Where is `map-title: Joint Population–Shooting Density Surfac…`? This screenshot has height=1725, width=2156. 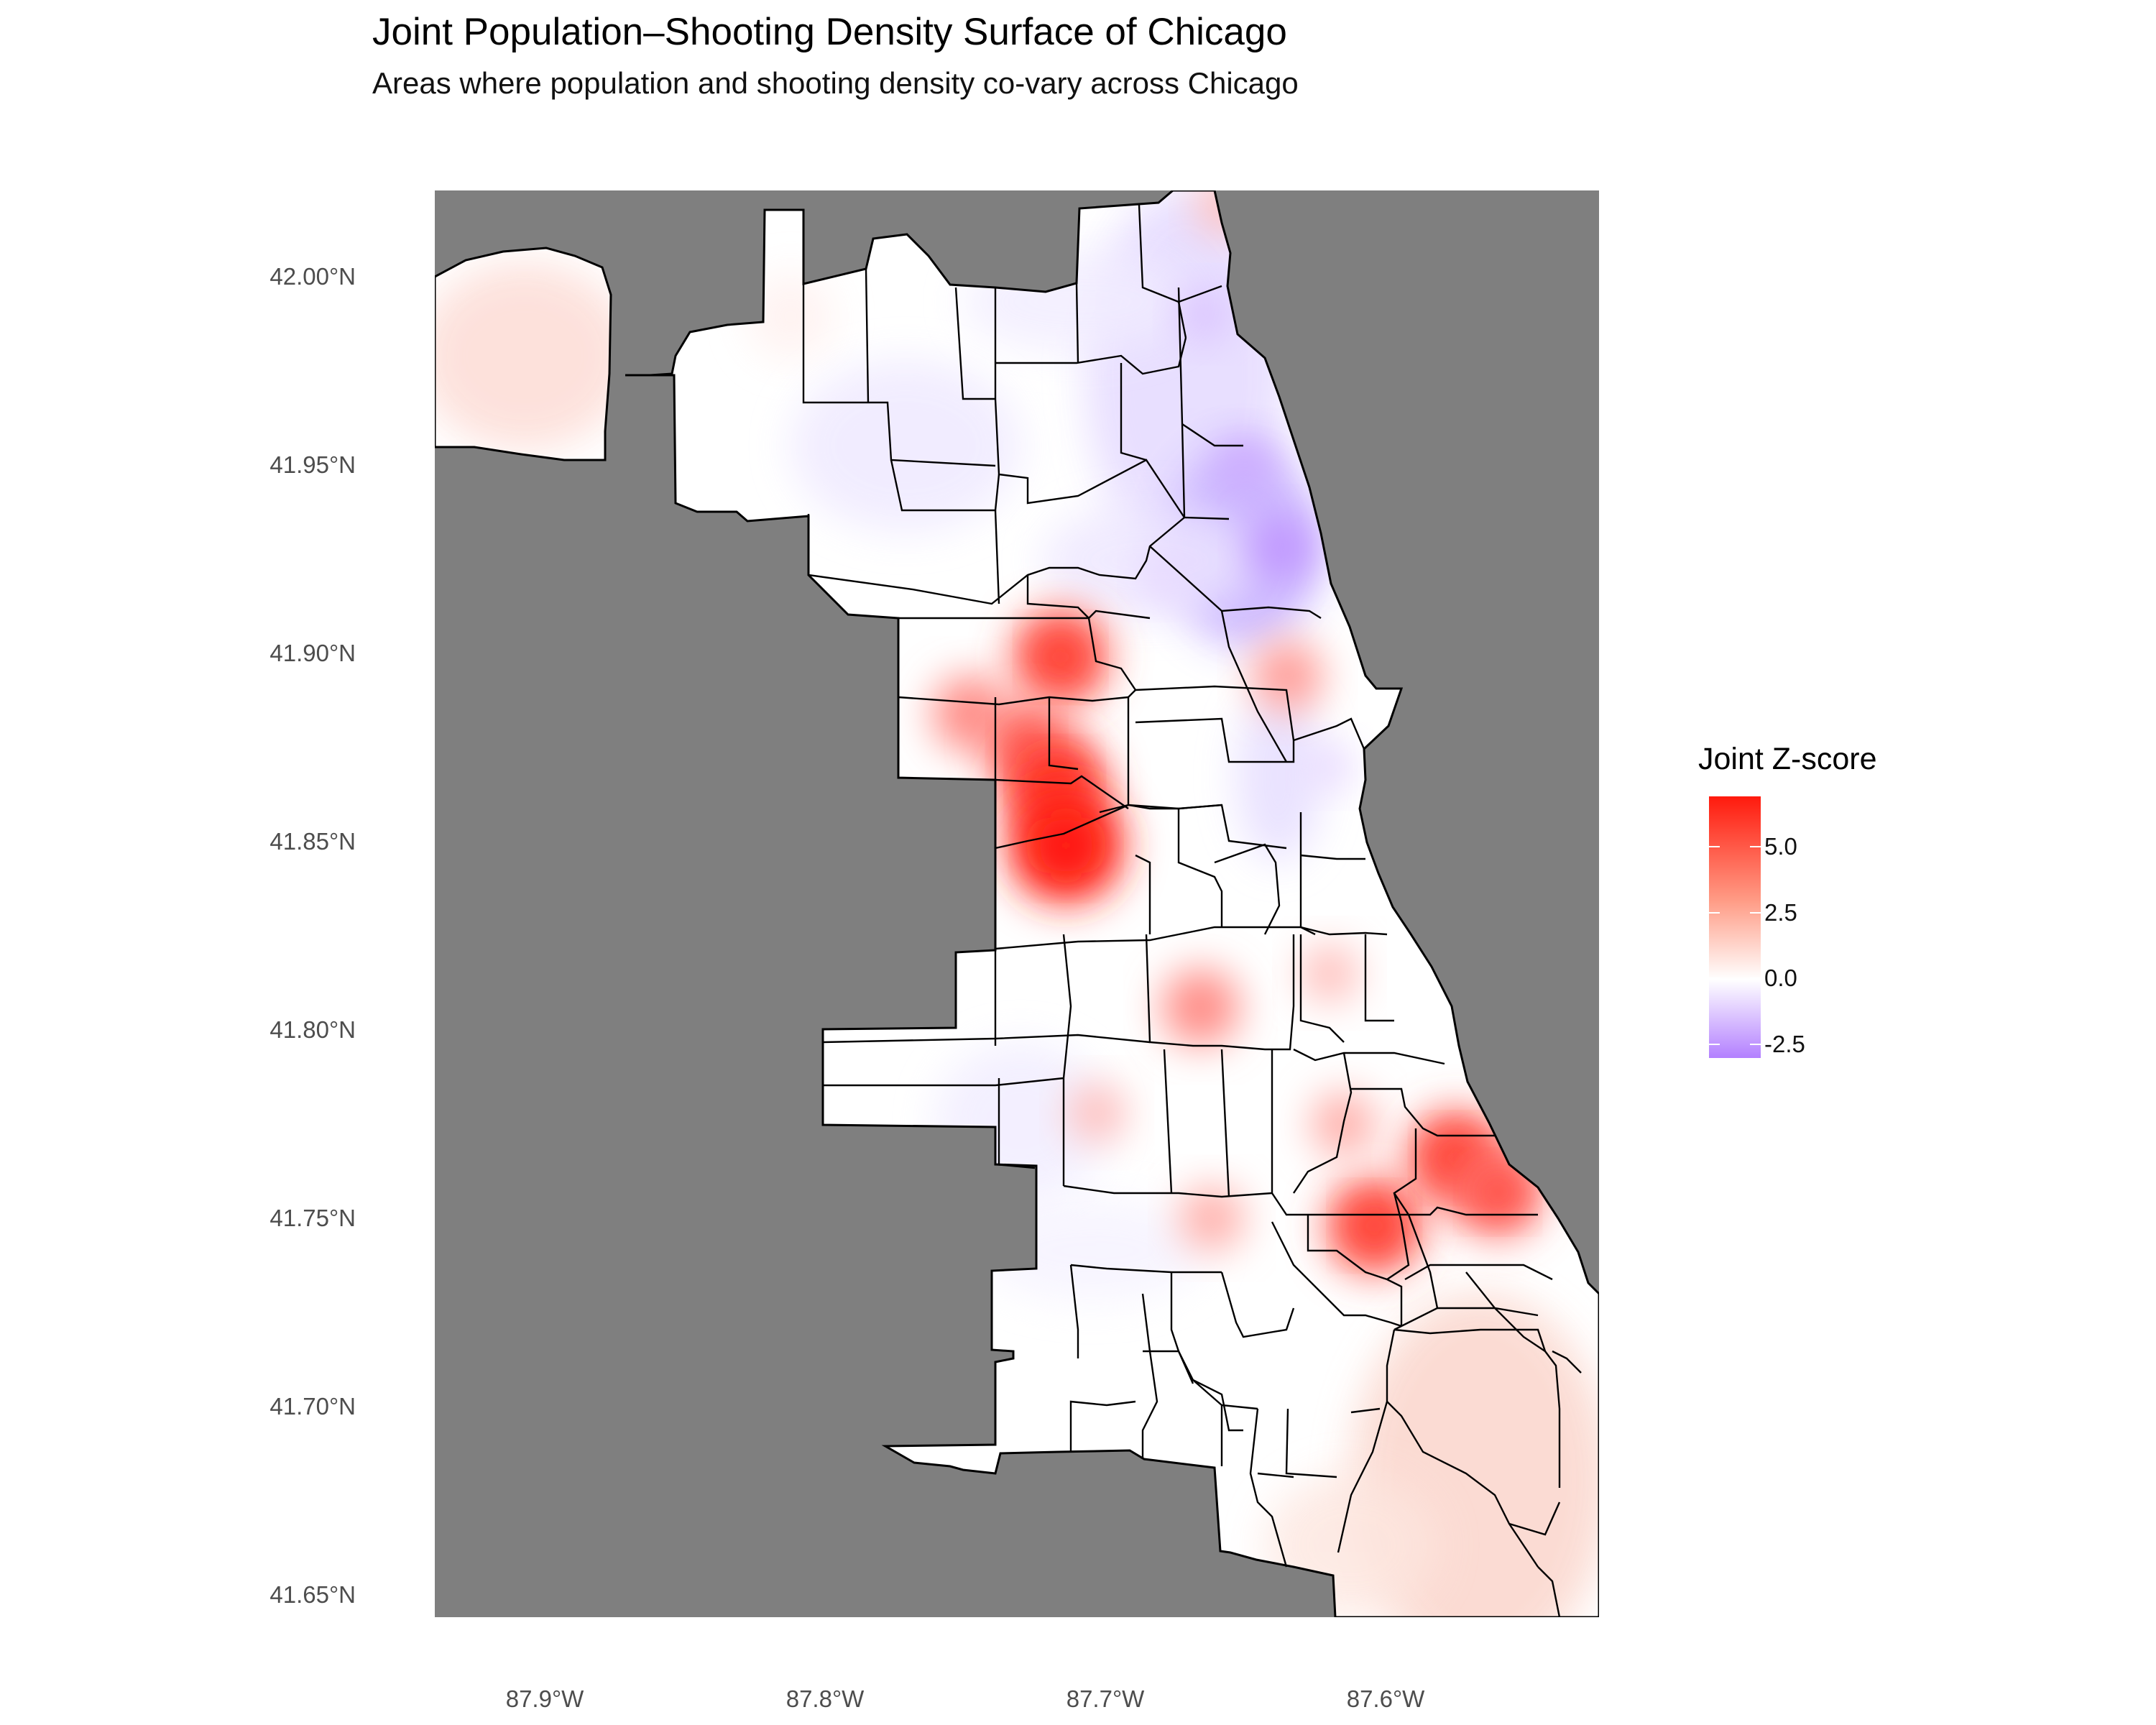
map-title: Joint Population–Shooting Density Surfac… is located at coordinates (829, 32).